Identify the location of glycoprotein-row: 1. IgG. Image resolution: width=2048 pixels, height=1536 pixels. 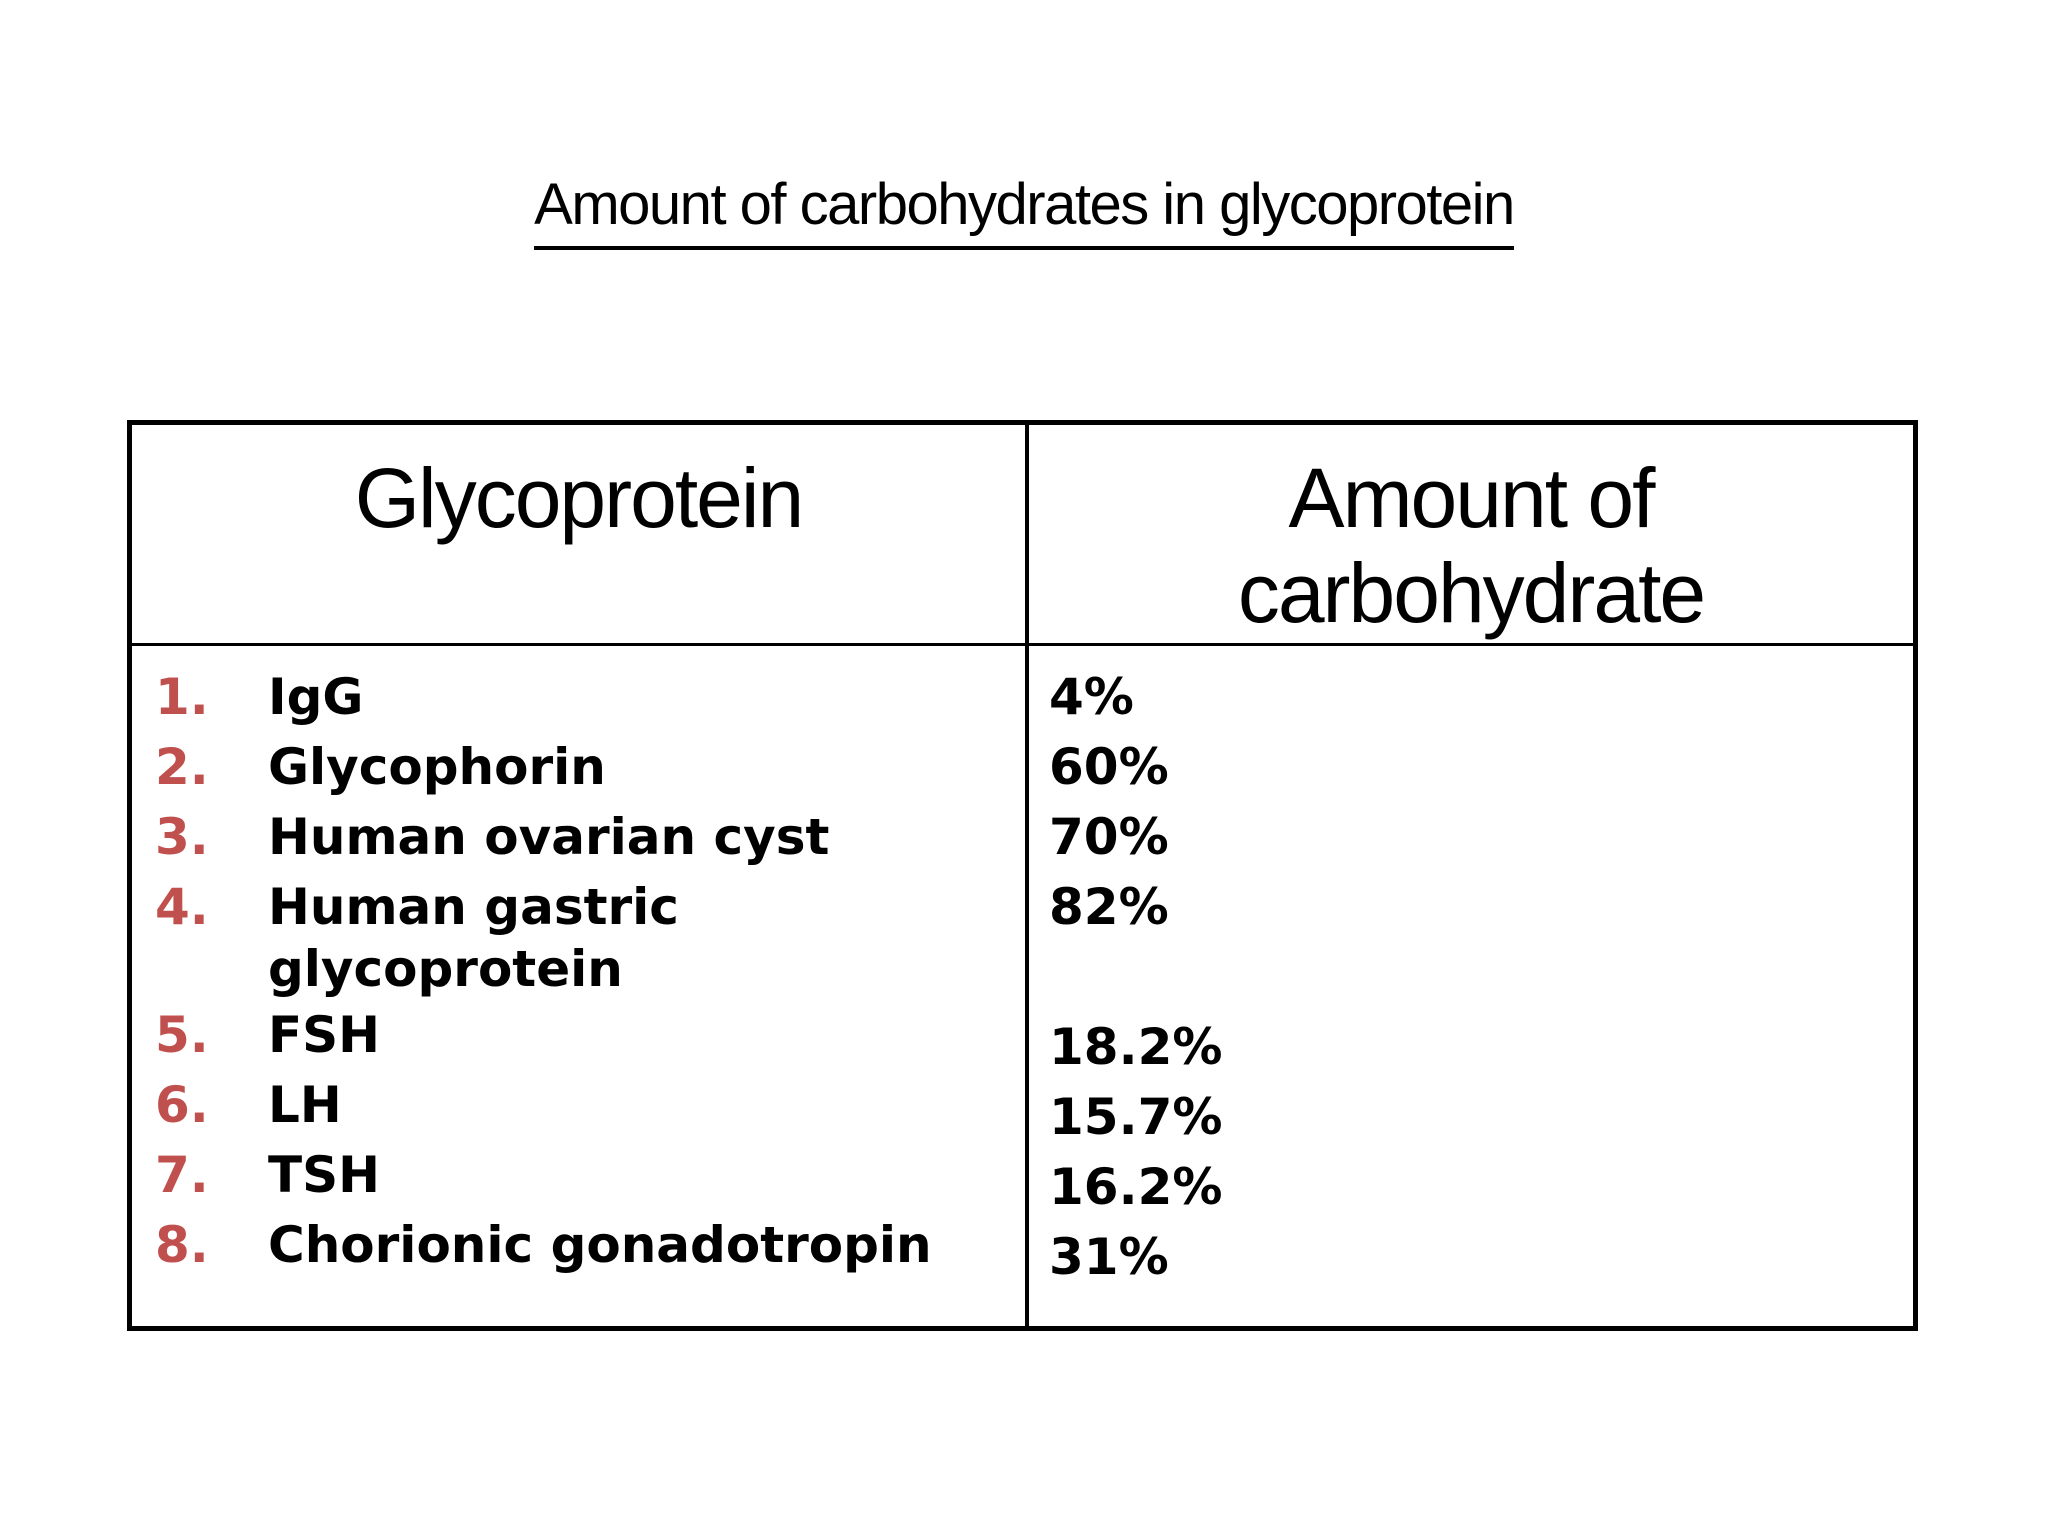
(578, 697).